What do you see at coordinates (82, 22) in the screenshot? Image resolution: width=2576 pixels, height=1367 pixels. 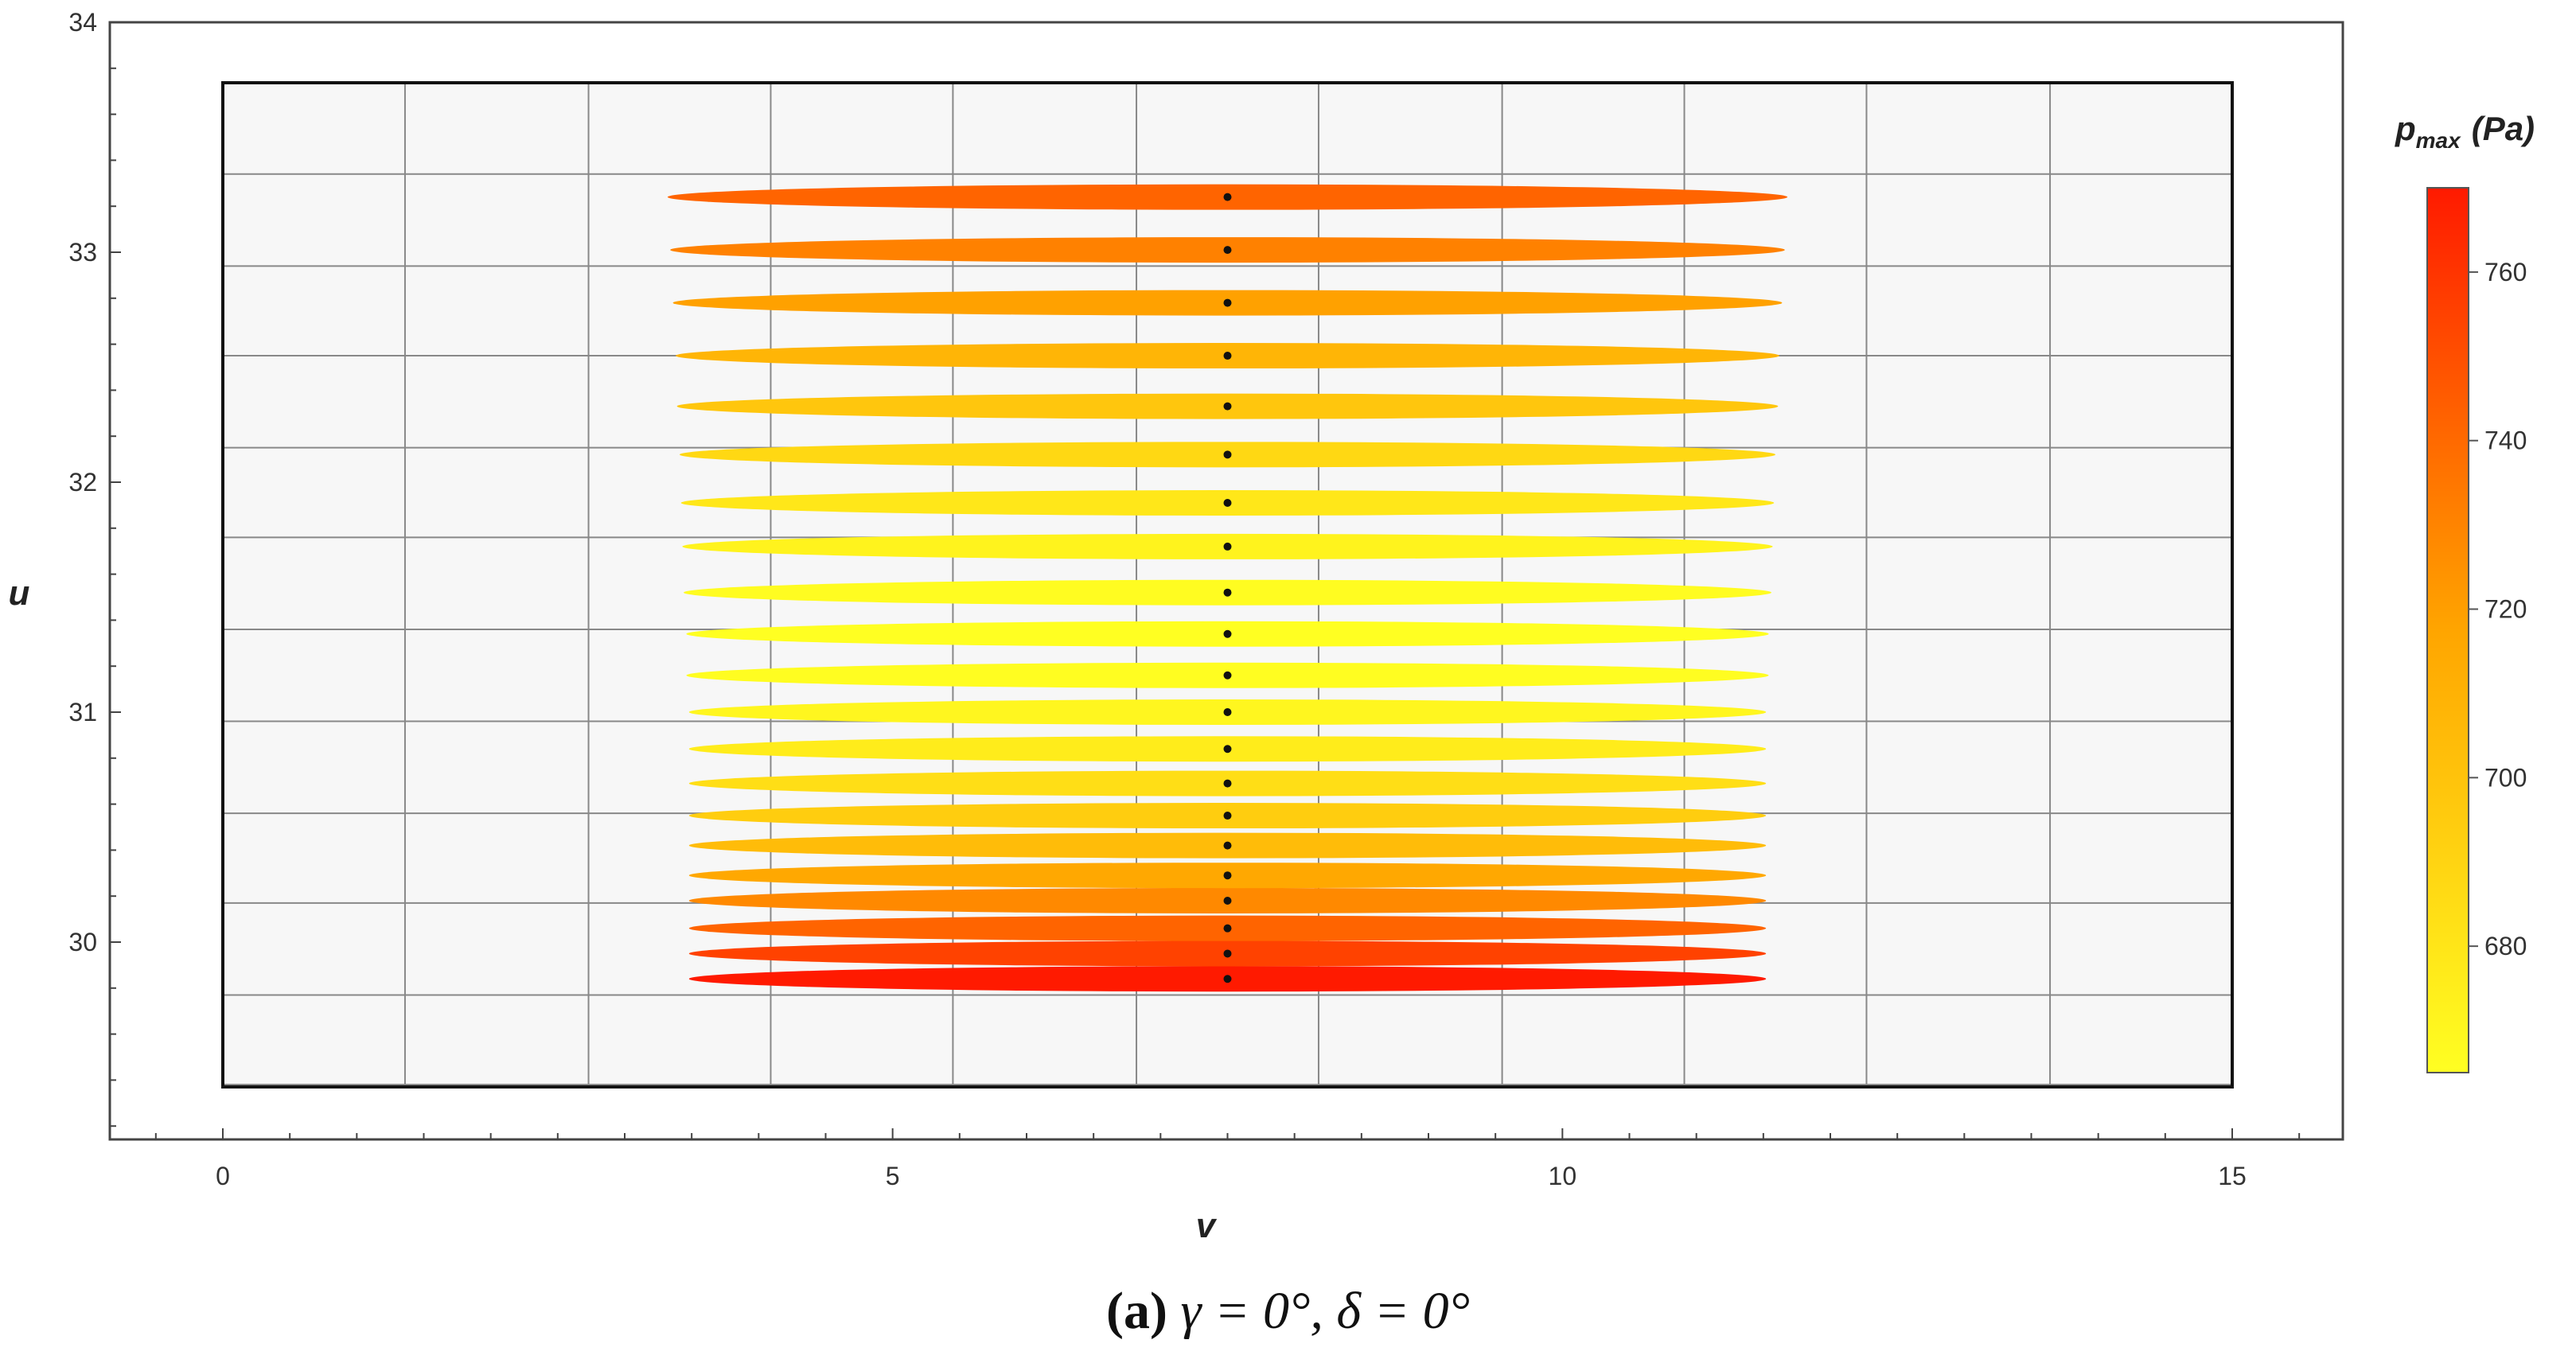 I see `y-tick-label: 34` at bounding box center [82, 22].